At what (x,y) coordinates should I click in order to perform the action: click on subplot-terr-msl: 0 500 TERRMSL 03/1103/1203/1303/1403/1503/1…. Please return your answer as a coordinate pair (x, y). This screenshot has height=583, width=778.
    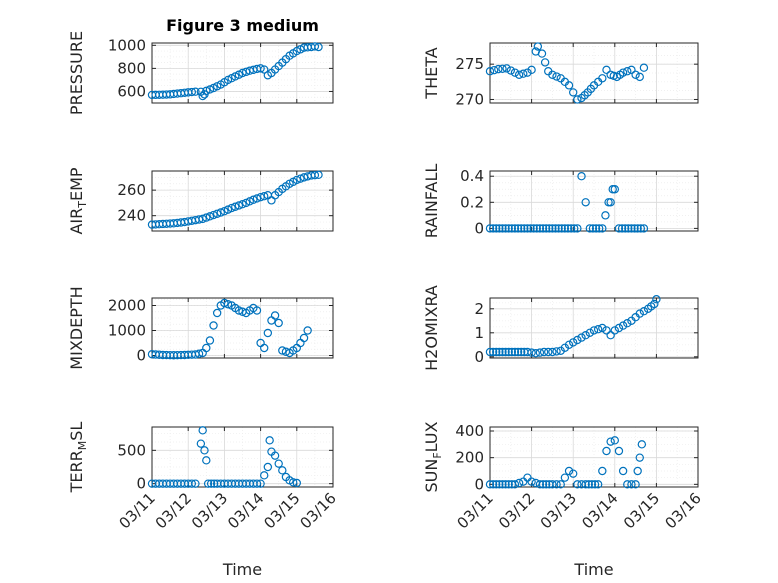
    Looking at the image, I should click on (203, 500).